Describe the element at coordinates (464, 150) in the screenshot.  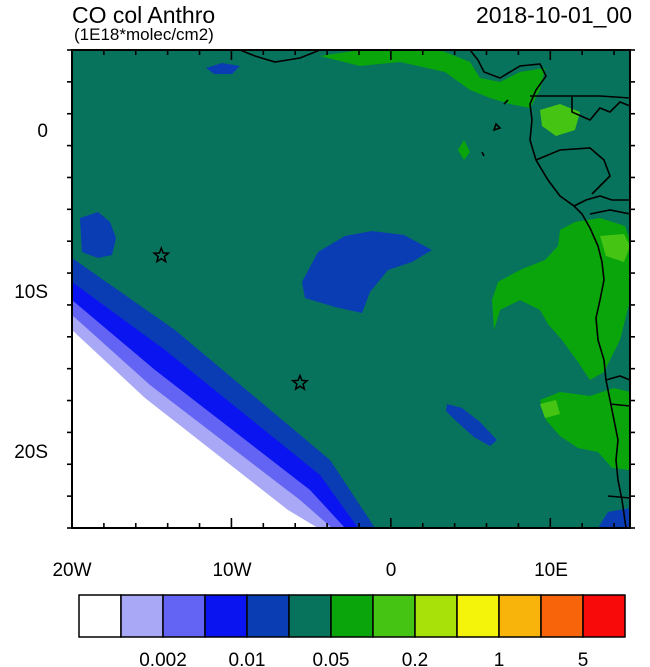
I see `green-speck` at that location.